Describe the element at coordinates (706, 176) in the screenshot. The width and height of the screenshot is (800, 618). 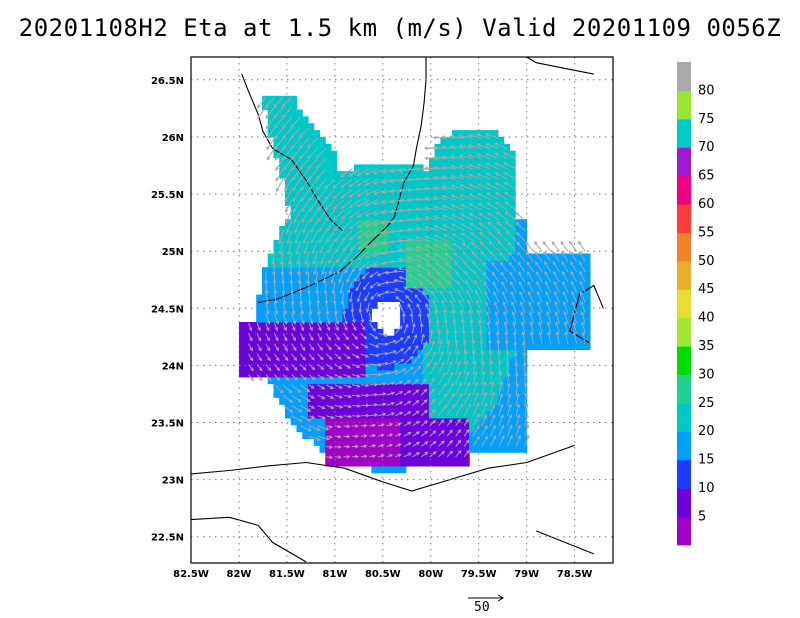
I see `colorbar-label: 65` at that location.